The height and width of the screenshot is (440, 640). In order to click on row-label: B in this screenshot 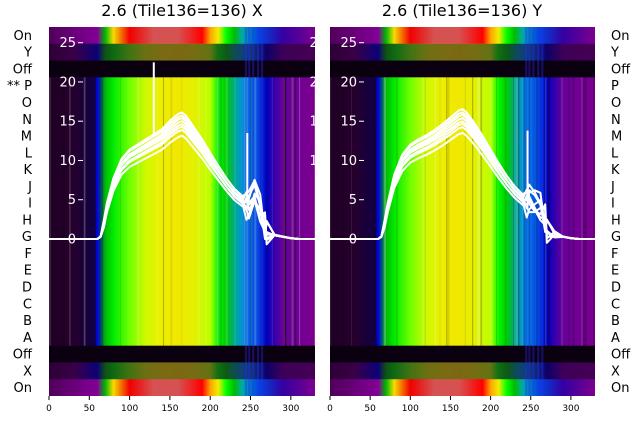, I will do `click(615, 321)`.